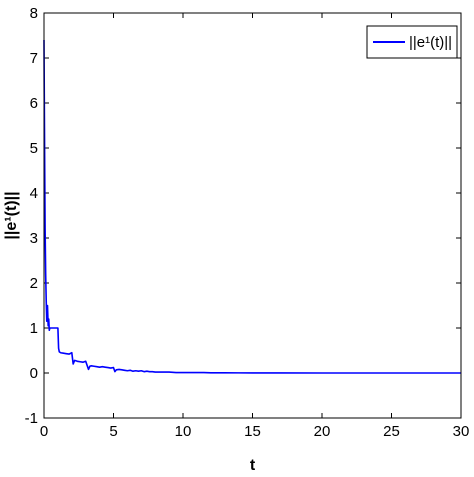 Image resolution: width=474 pixels, height=477 pixels. I want to click on legend-label: ||e¹(t)||, so click(430, 42).